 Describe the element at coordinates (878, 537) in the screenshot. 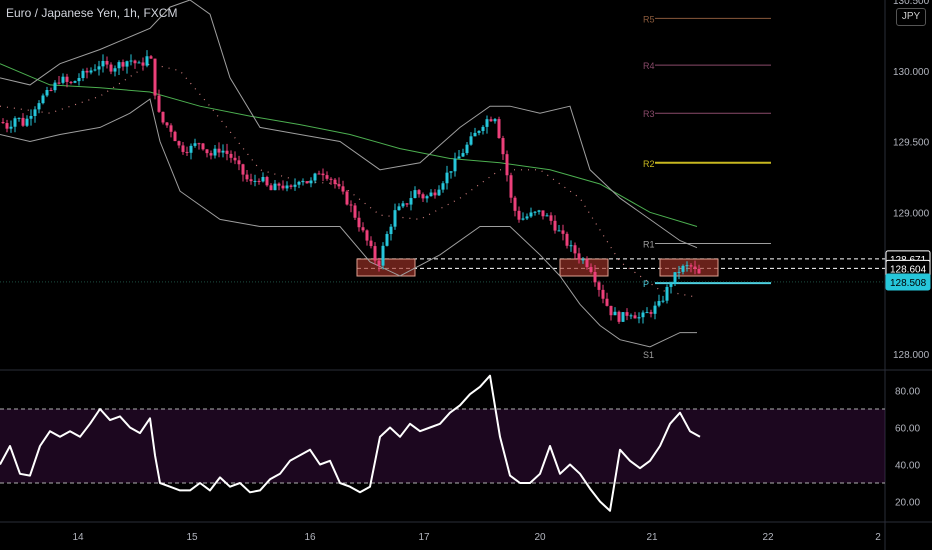

I see `time-tick-label: 2` at that location.